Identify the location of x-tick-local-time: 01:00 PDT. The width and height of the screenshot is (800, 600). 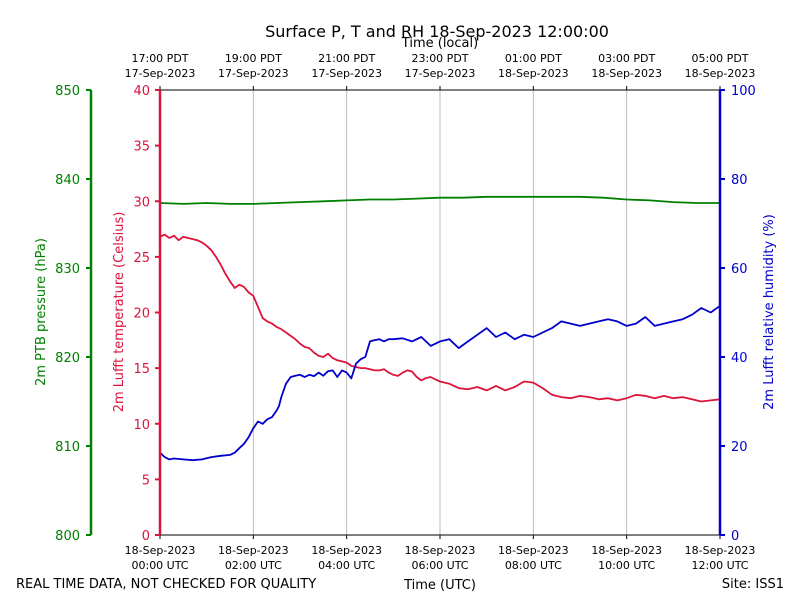
(533, 58).